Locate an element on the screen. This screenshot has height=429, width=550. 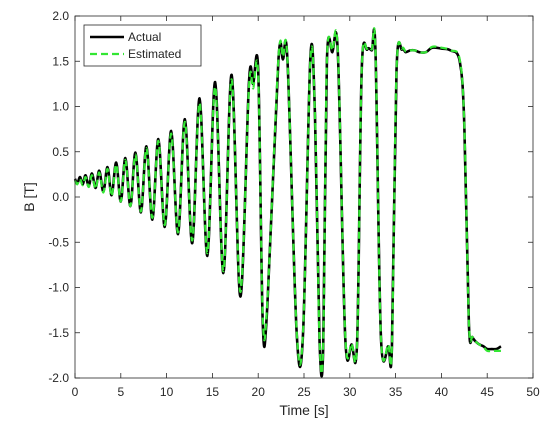
x-axis-label: Time [s] is located at coordinates (303, 410).